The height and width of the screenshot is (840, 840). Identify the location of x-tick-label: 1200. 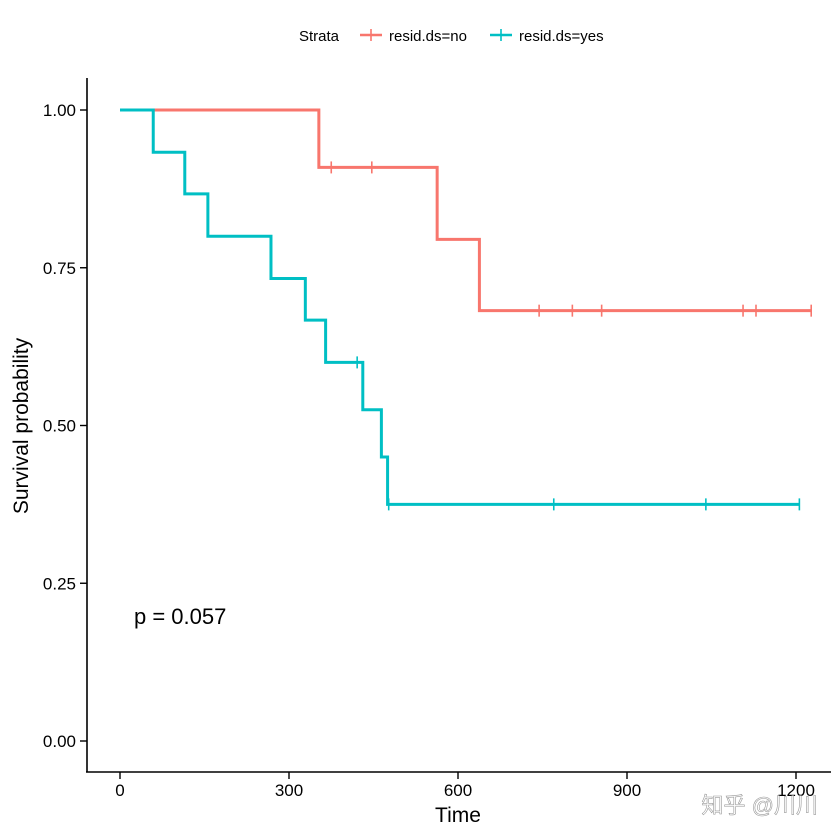
(796, 790).